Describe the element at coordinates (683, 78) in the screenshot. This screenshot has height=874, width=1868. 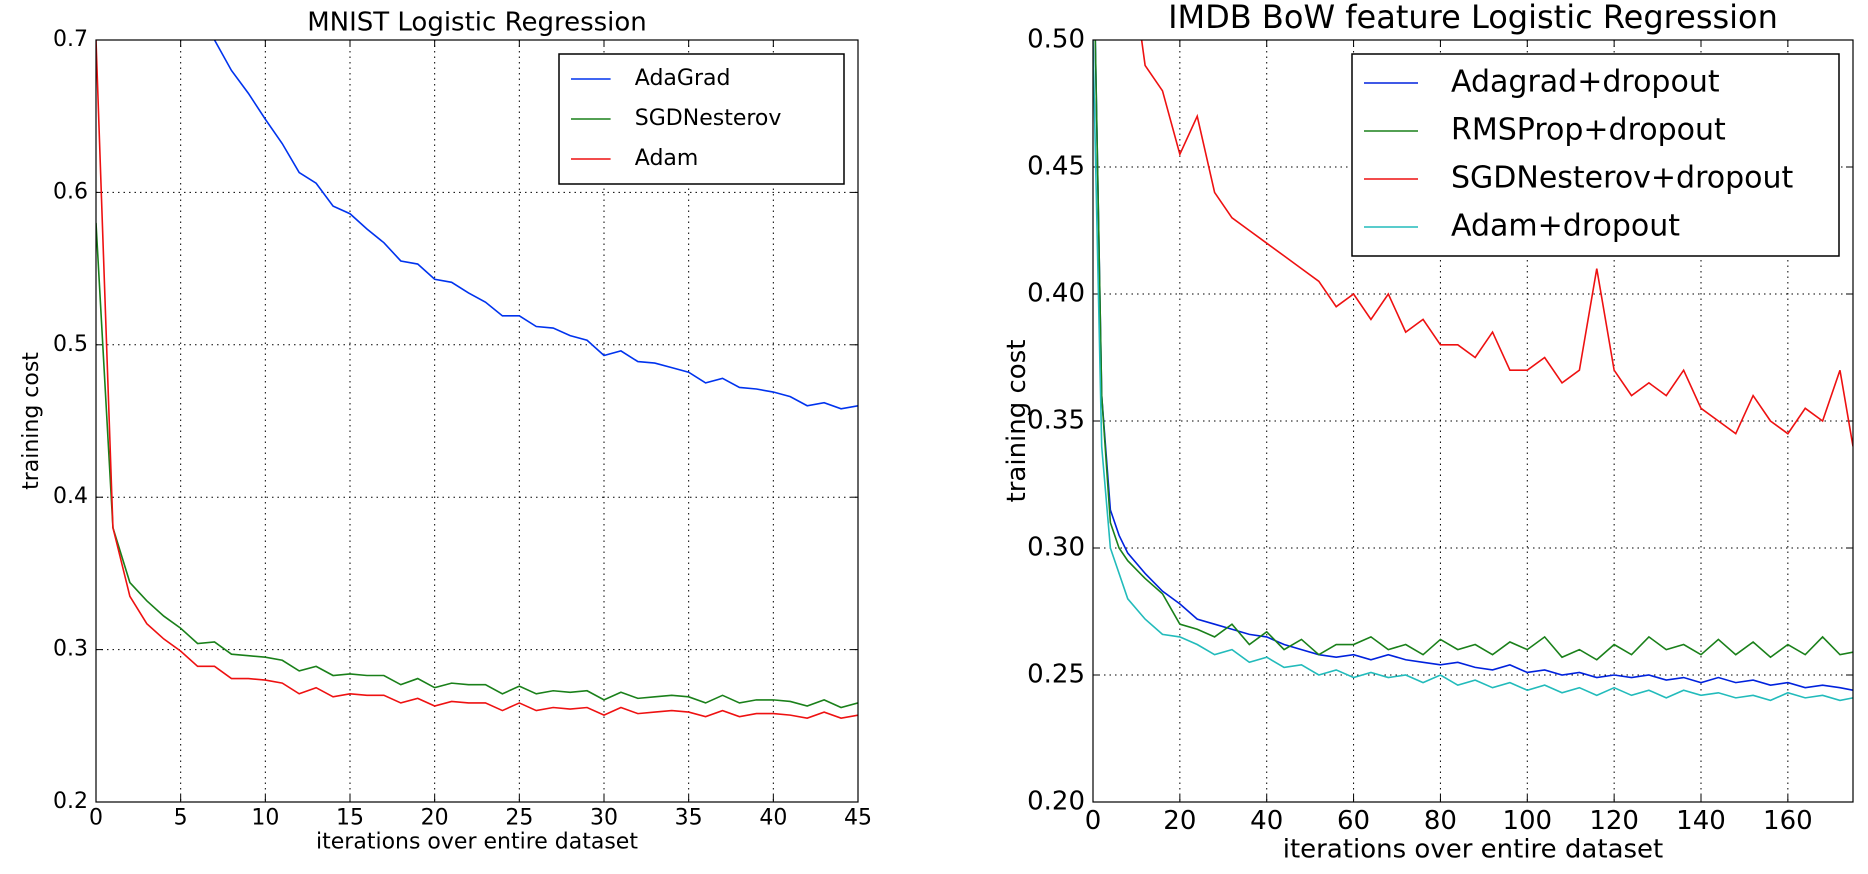
I see `legend-label: AdaGrad` at that location.